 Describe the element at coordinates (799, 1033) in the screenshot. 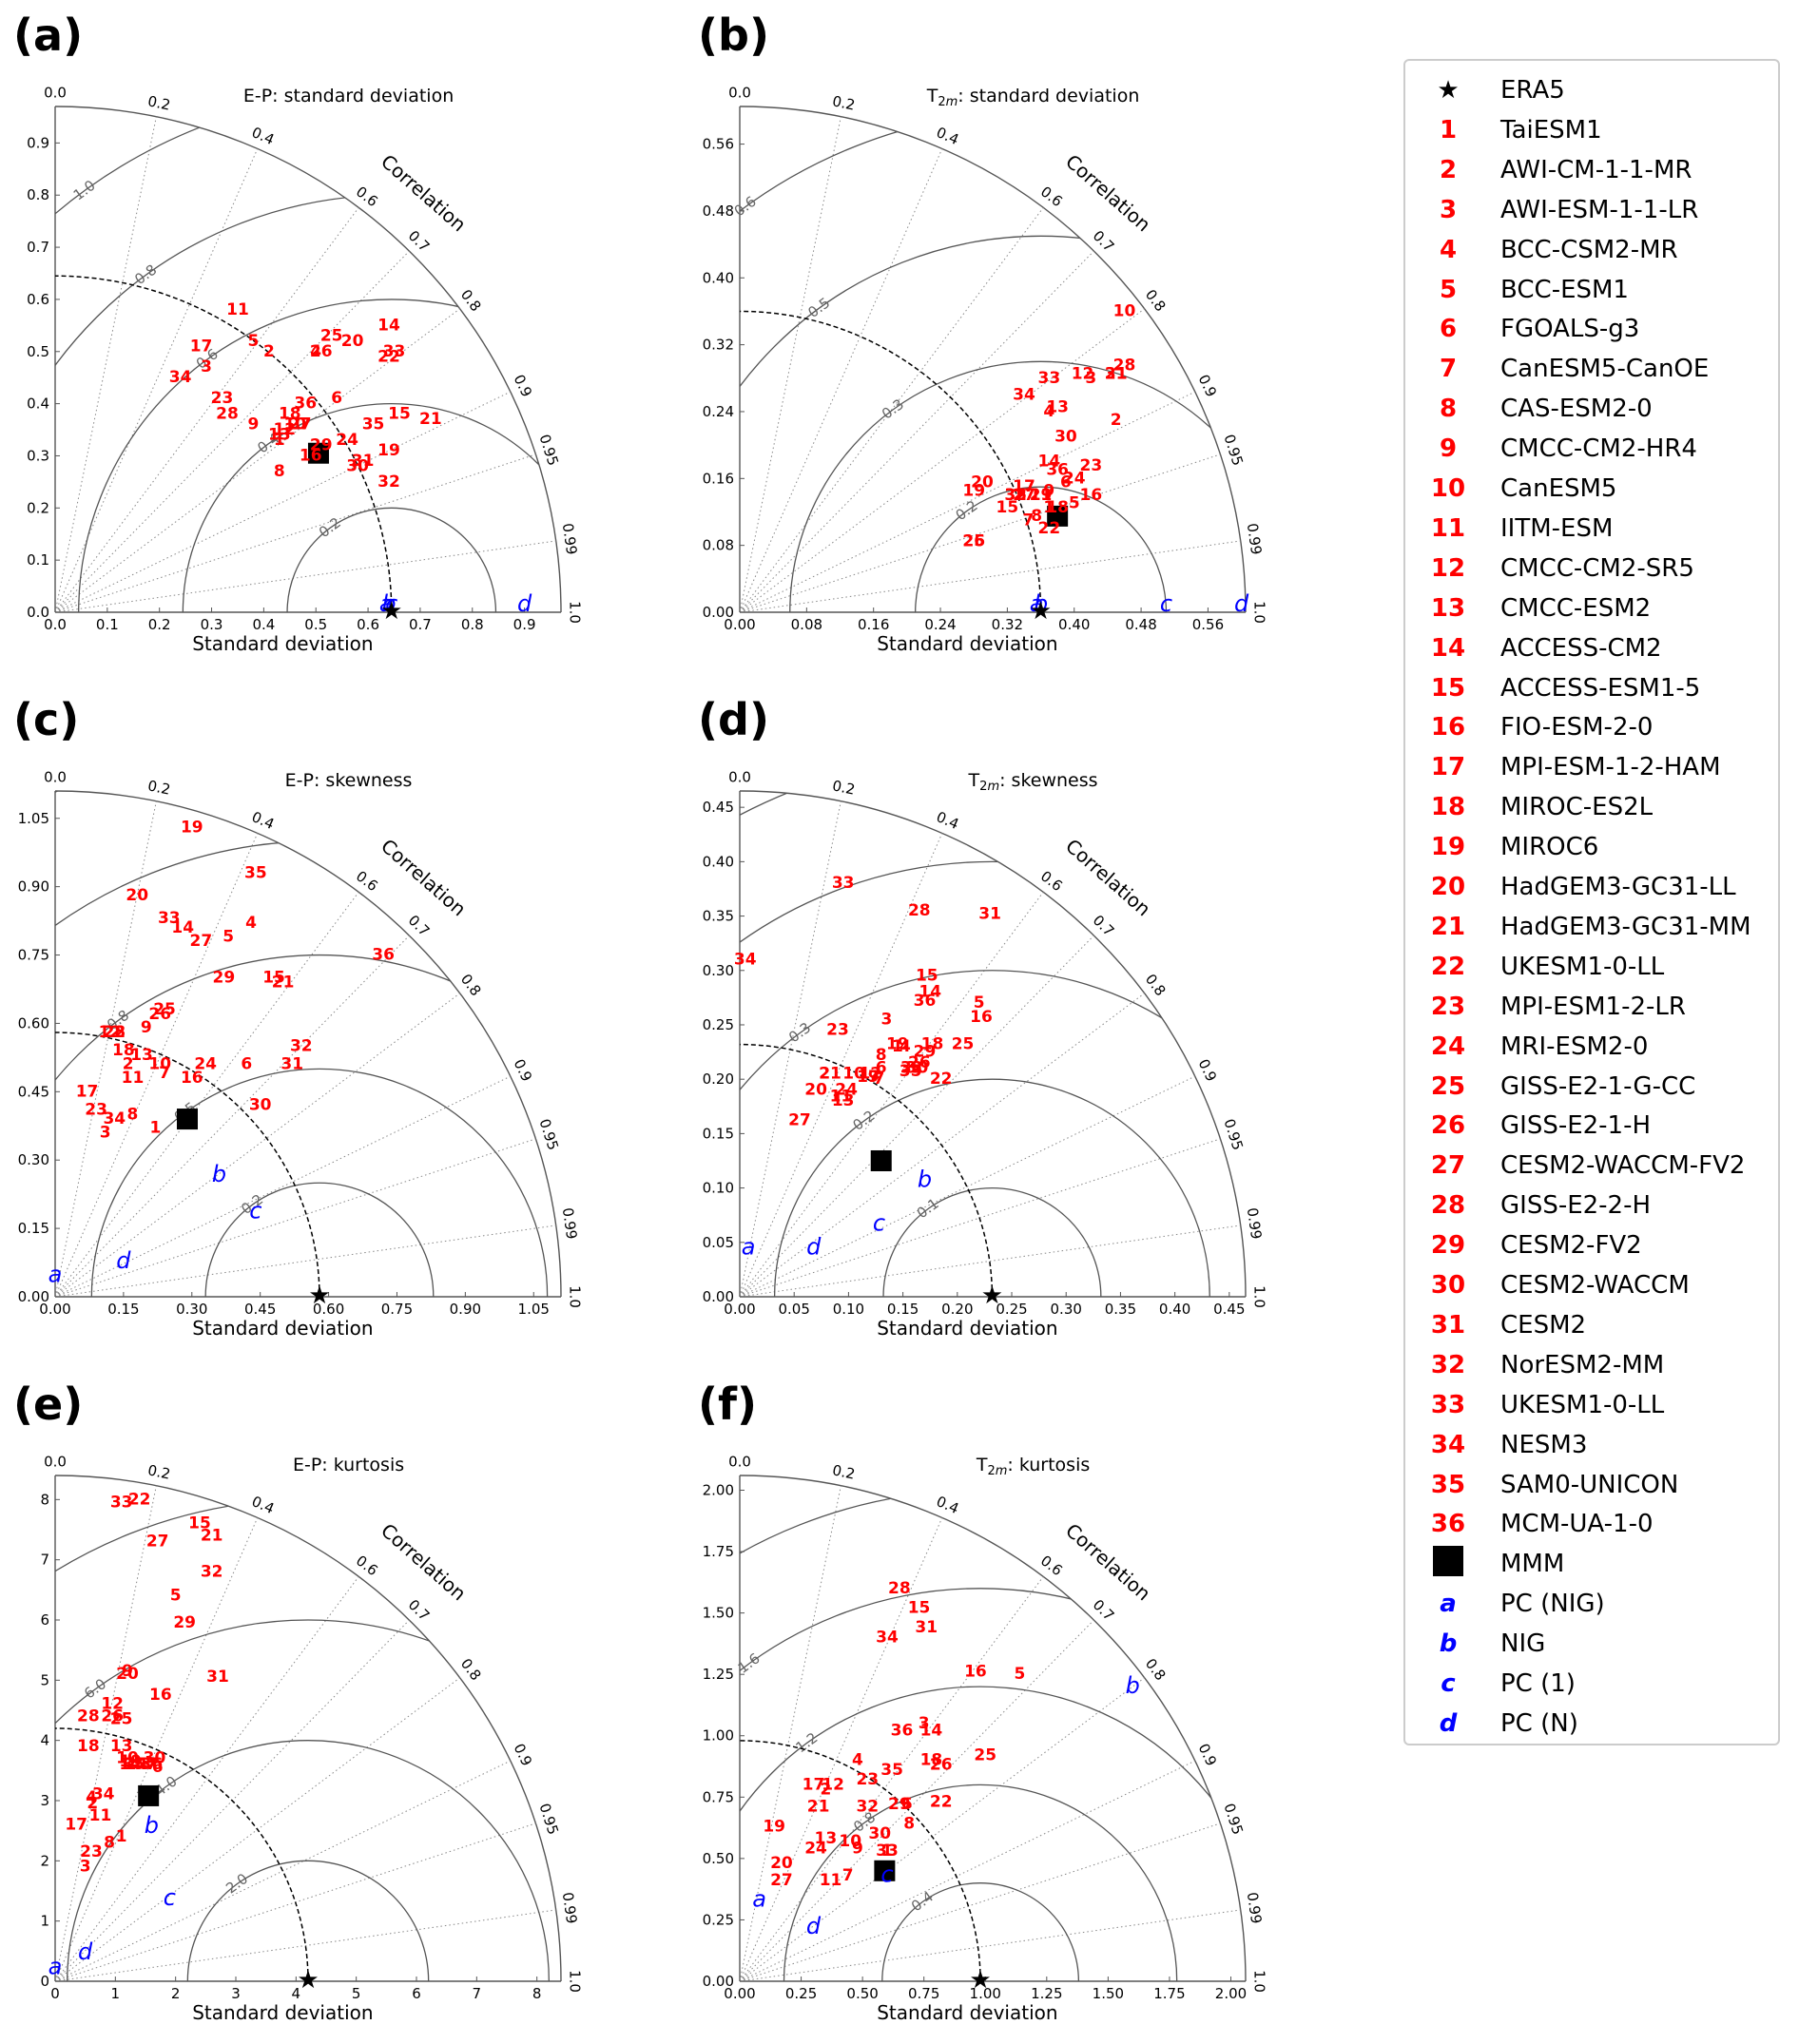

I see `rms-contour-label: 0.3` at that location.